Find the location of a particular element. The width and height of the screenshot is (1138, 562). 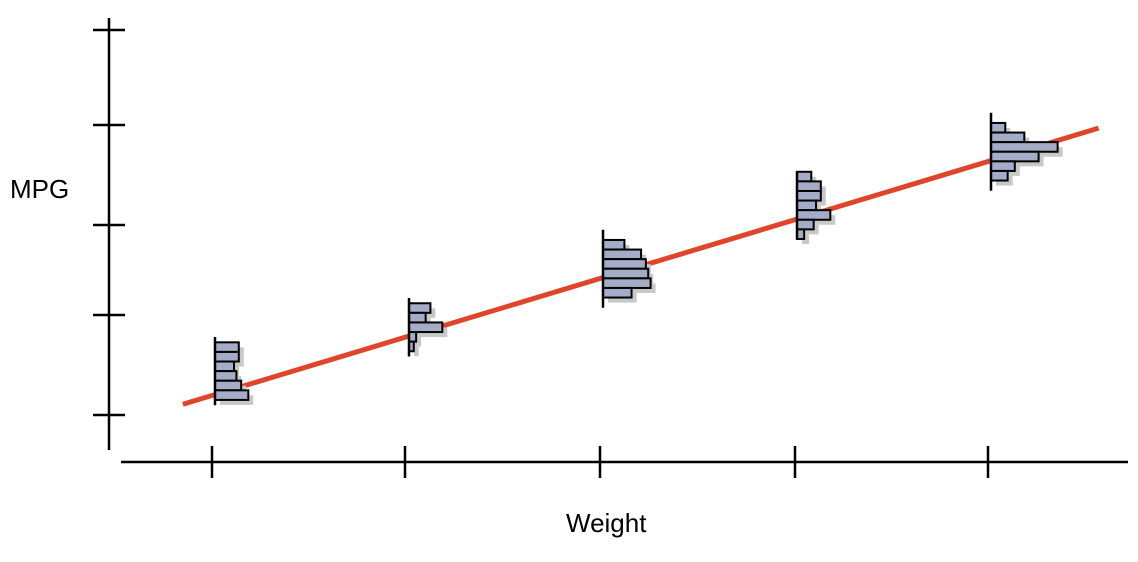

x-axis-label: Weight is located at coordinates (606, 523).